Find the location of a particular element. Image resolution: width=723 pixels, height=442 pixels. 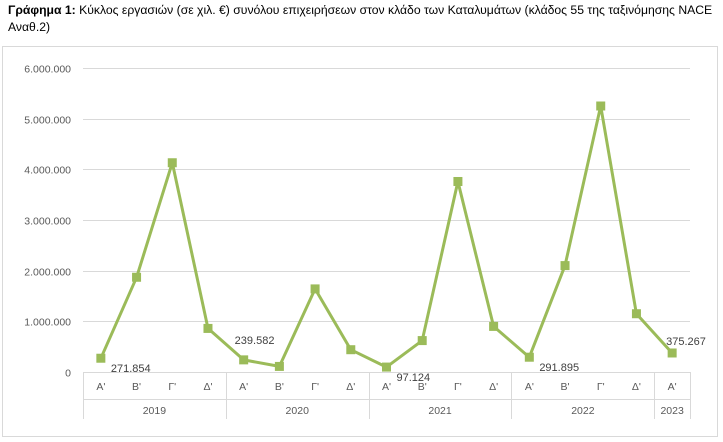

data-label: 271.854 is located at coordinates (131, 369).